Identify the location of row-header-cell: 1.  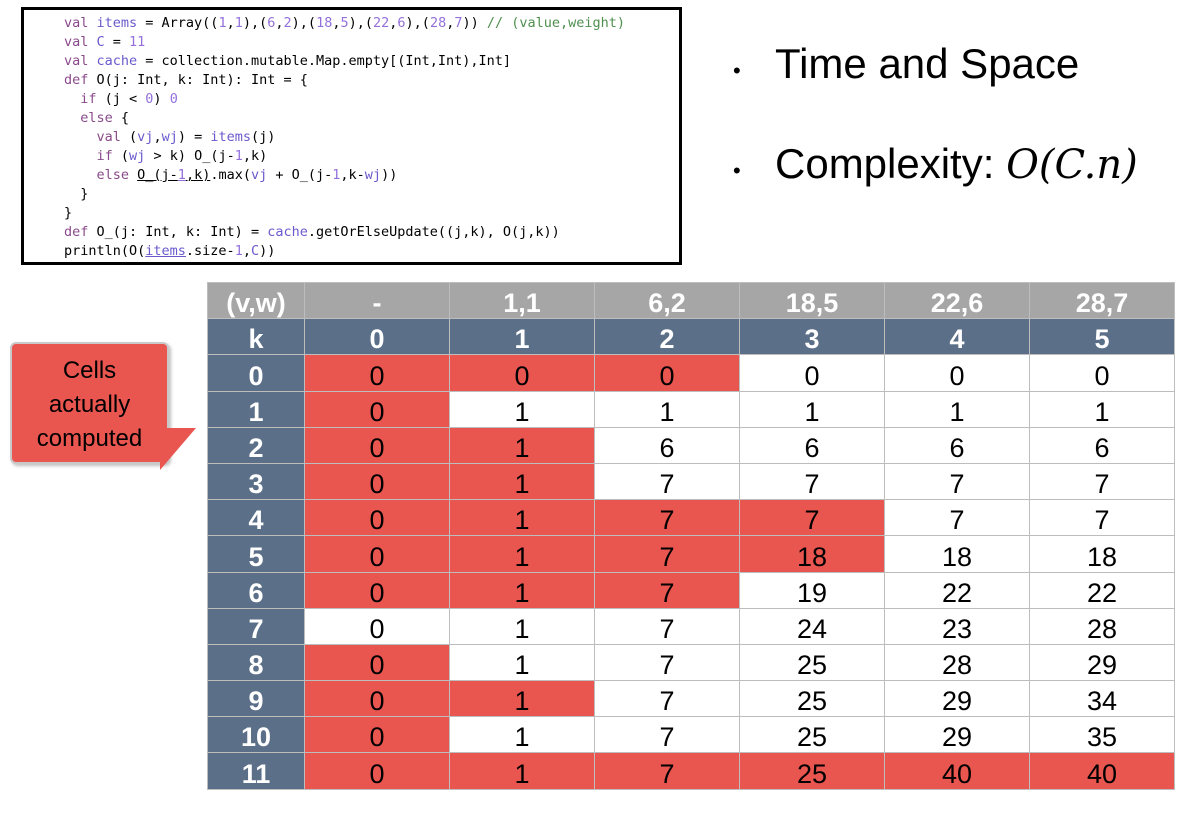
(256, 409).